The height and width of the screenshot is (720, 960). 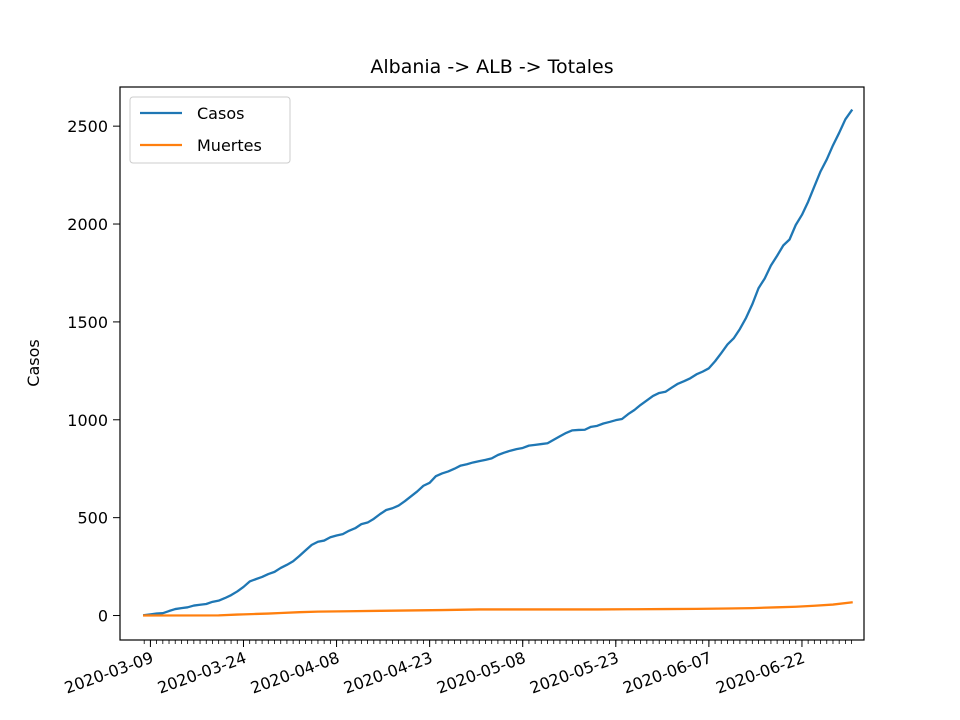 What do you see at coordinates (87, 322) in the screenshot?
I see `y-tick-label: 1500` at bounding box center [87, 322].